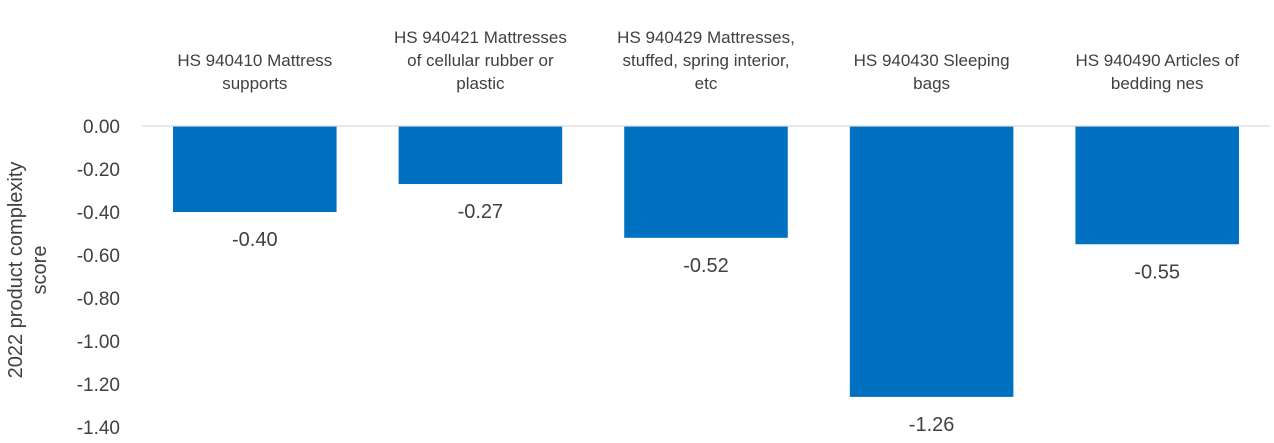 This screenshot has width=1274, height=443. Describe the element at coordinates (254, 72) in the screenshot. I see `category-label: HS 940410 Mattress supports` at that location.